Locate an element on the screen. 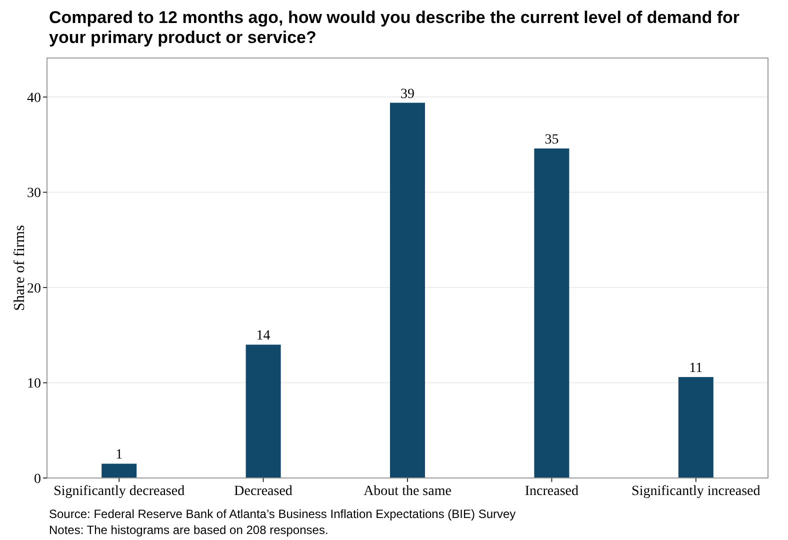 The width and height of the screenshot is (788, 540). data-label: 11 is located at coordinates (696, 368).